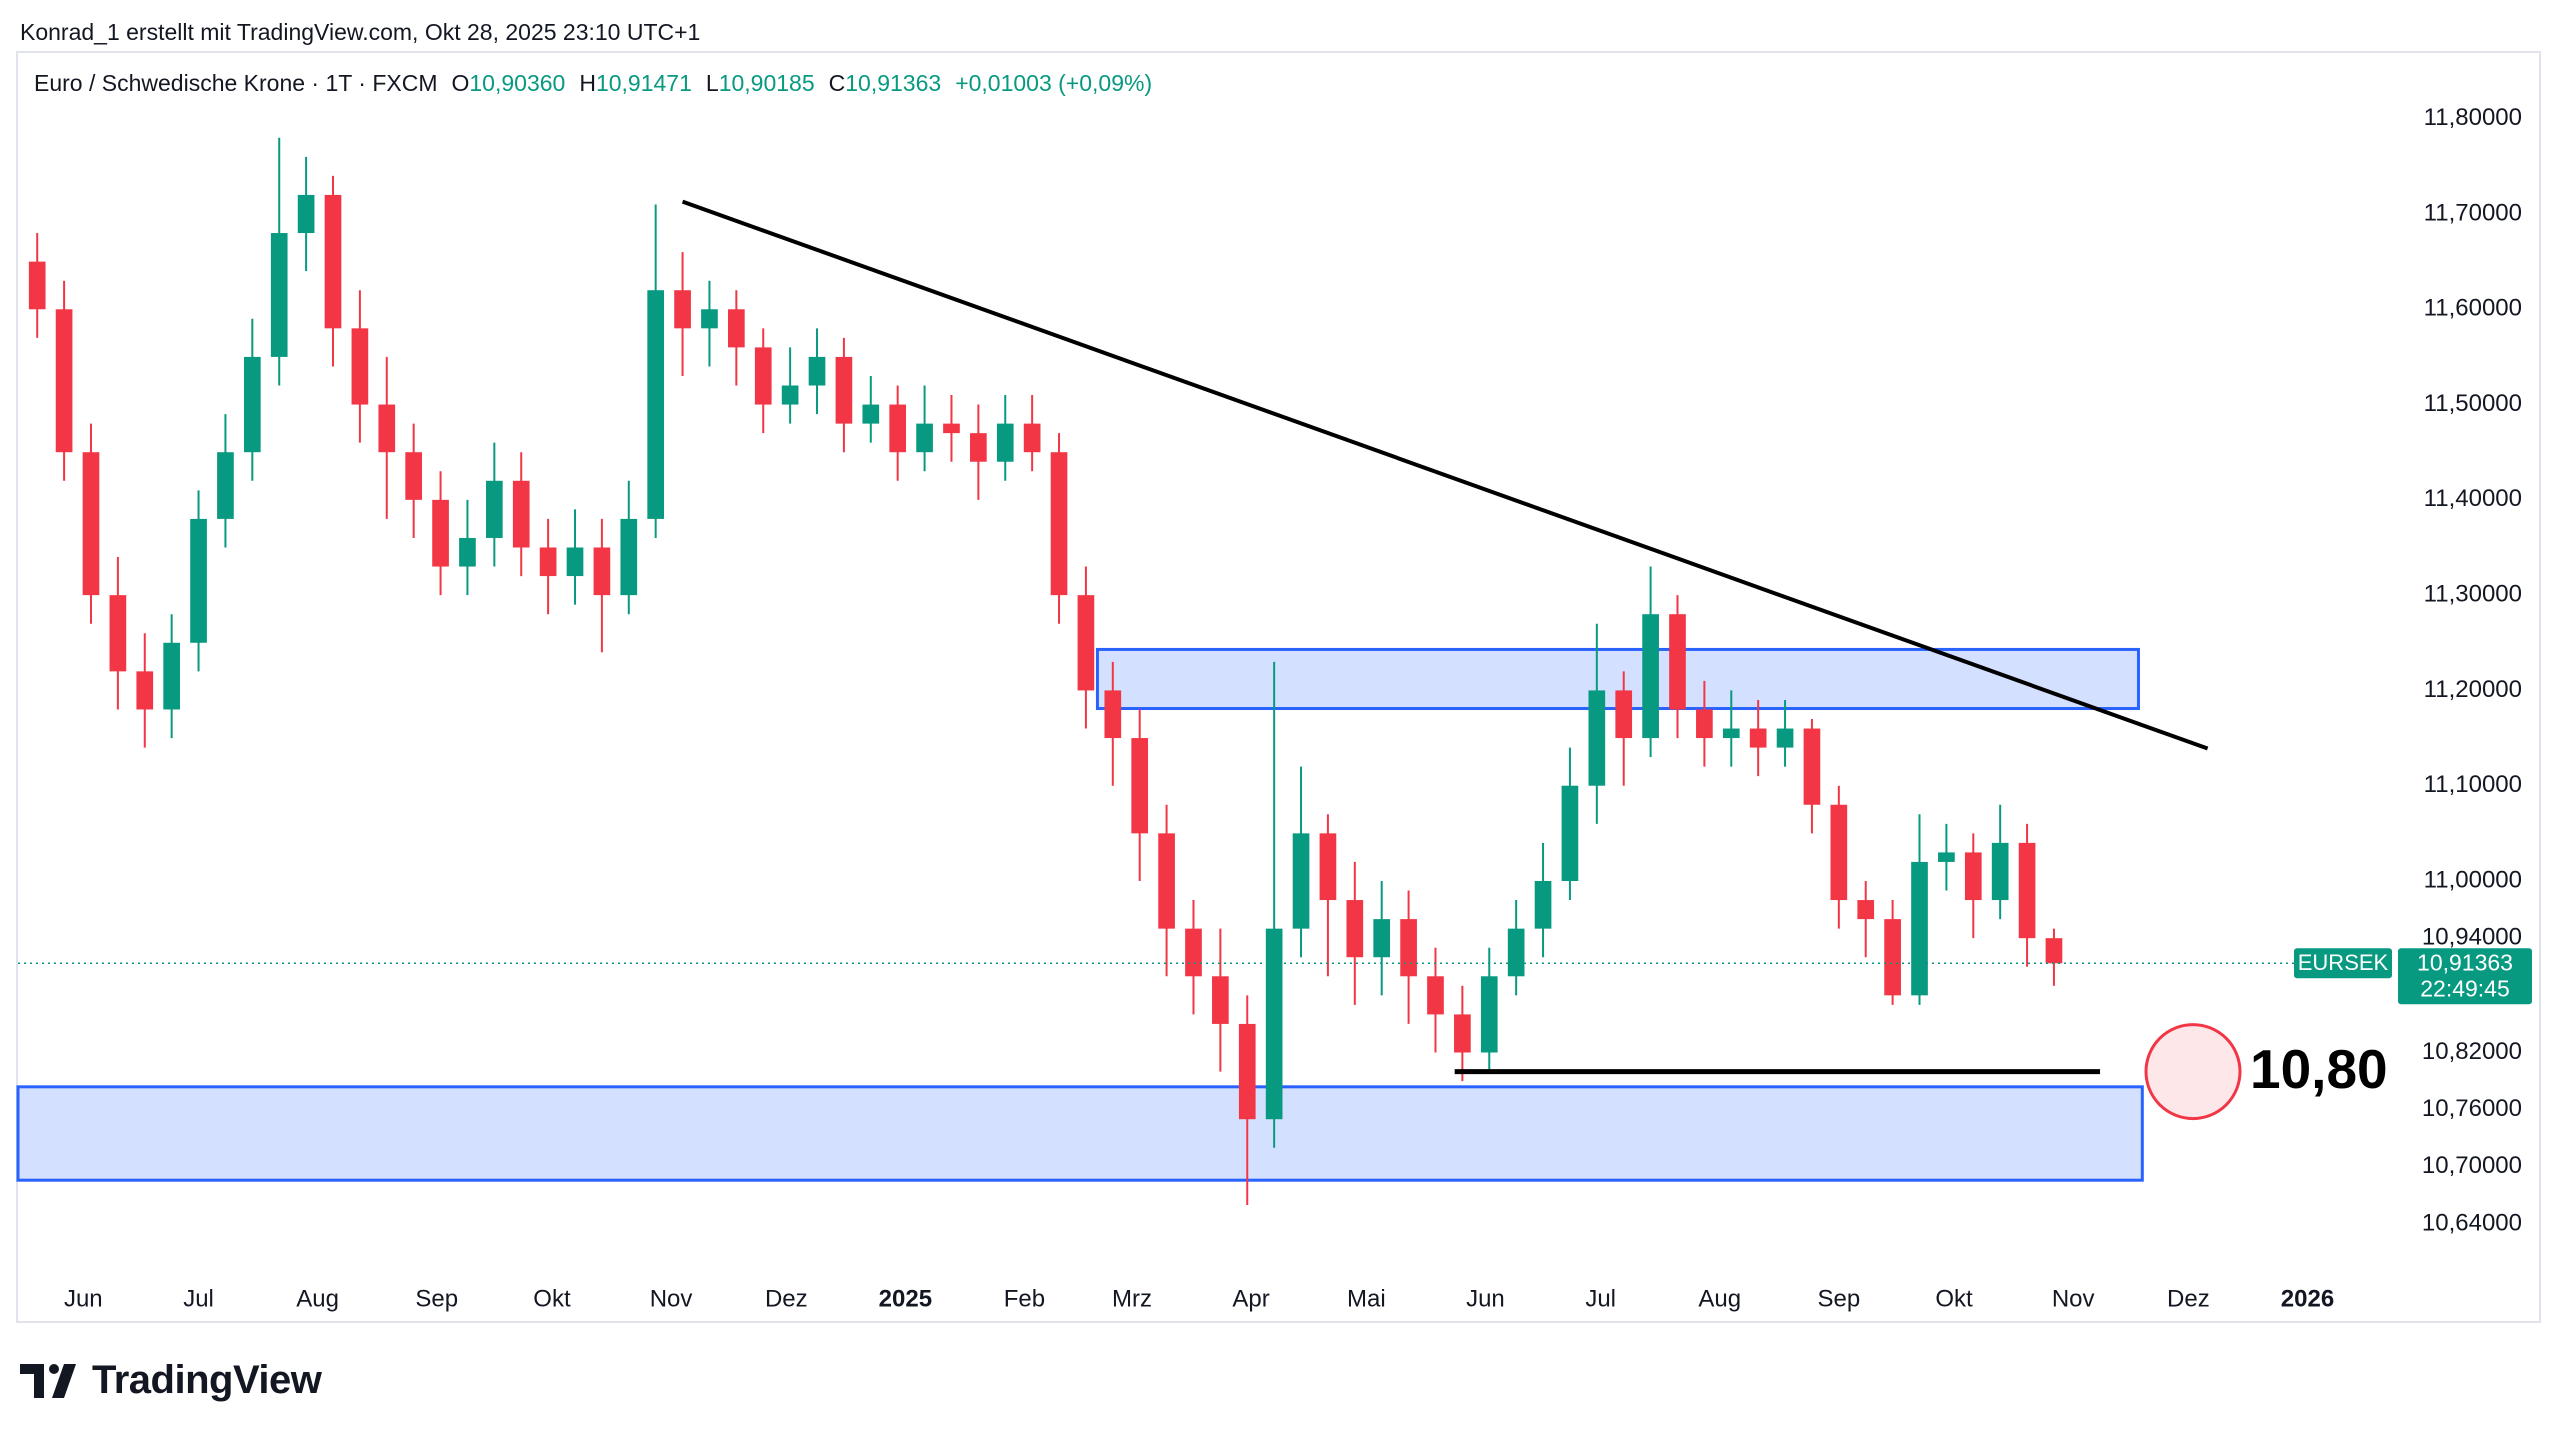 The height and width of the screenshot is (1438, 2560). I want to click on ohlc-key: L, so click(712, 83).